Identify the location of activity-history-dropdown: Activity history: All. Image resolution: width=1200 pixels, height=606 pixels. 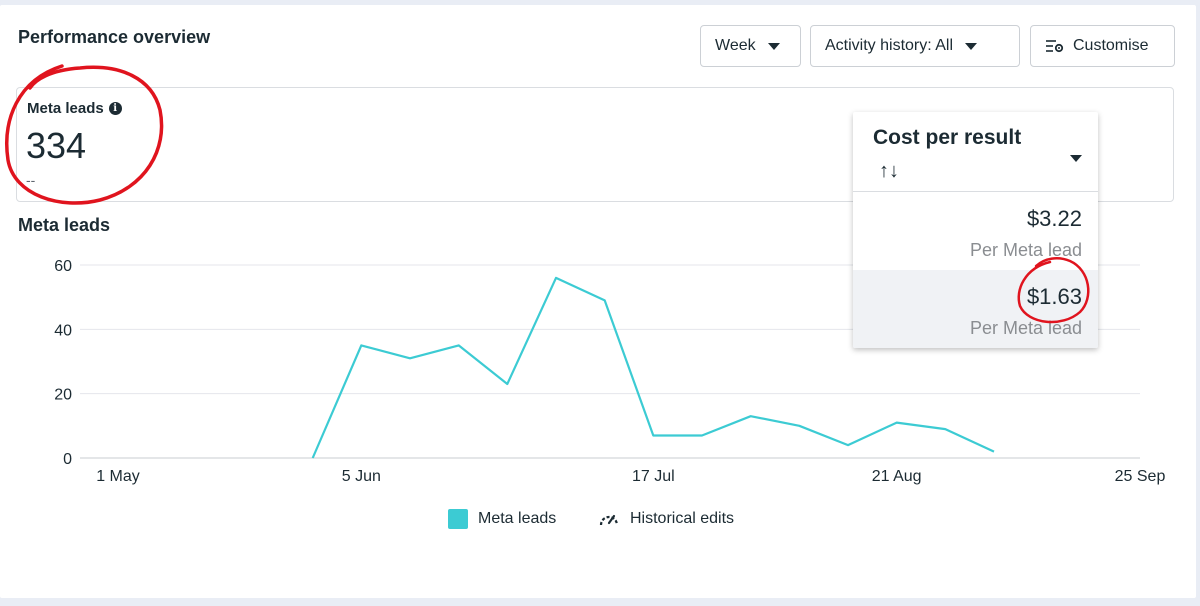
(915, 46).